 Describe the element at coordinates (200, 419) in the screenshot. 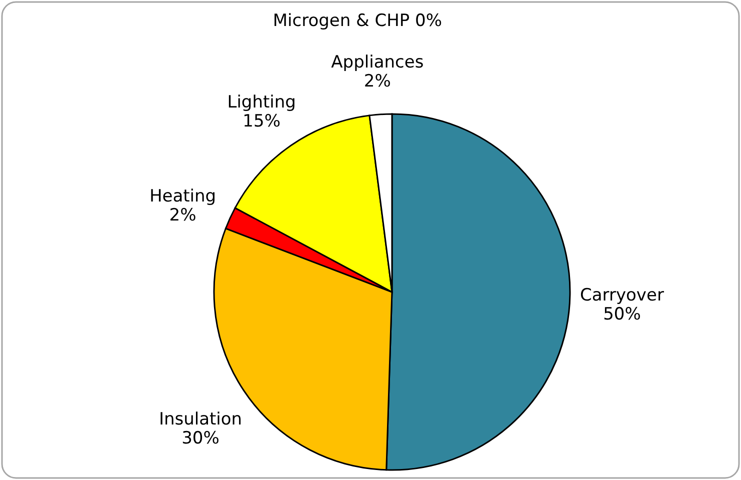

I see `slice-label: Insulation` at that location.